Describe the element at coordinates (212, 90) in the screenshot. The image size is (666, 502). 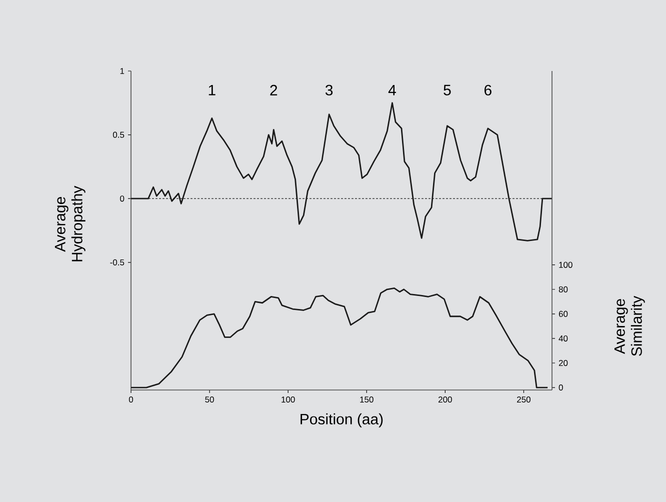
I see `annotation: 1` at that location.